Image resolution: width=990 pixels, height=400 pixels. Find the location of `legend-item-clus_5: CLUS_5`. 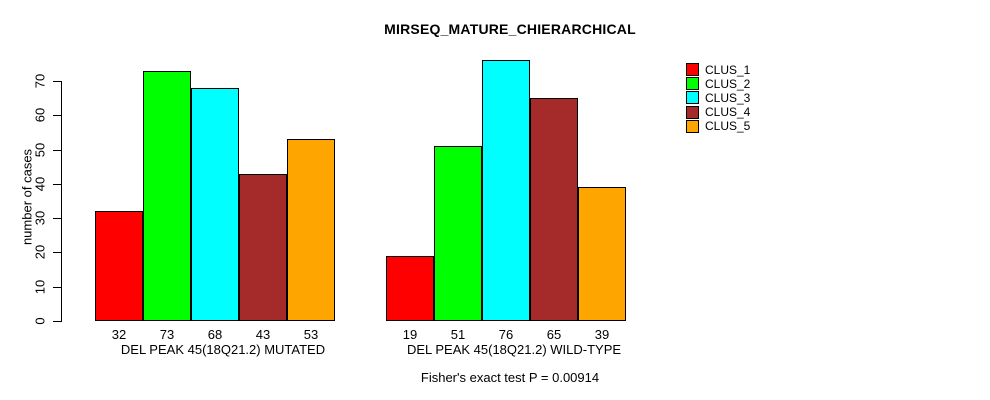

legend-item-clus_5: CLUS_5 is located at coordinates (718, 126).